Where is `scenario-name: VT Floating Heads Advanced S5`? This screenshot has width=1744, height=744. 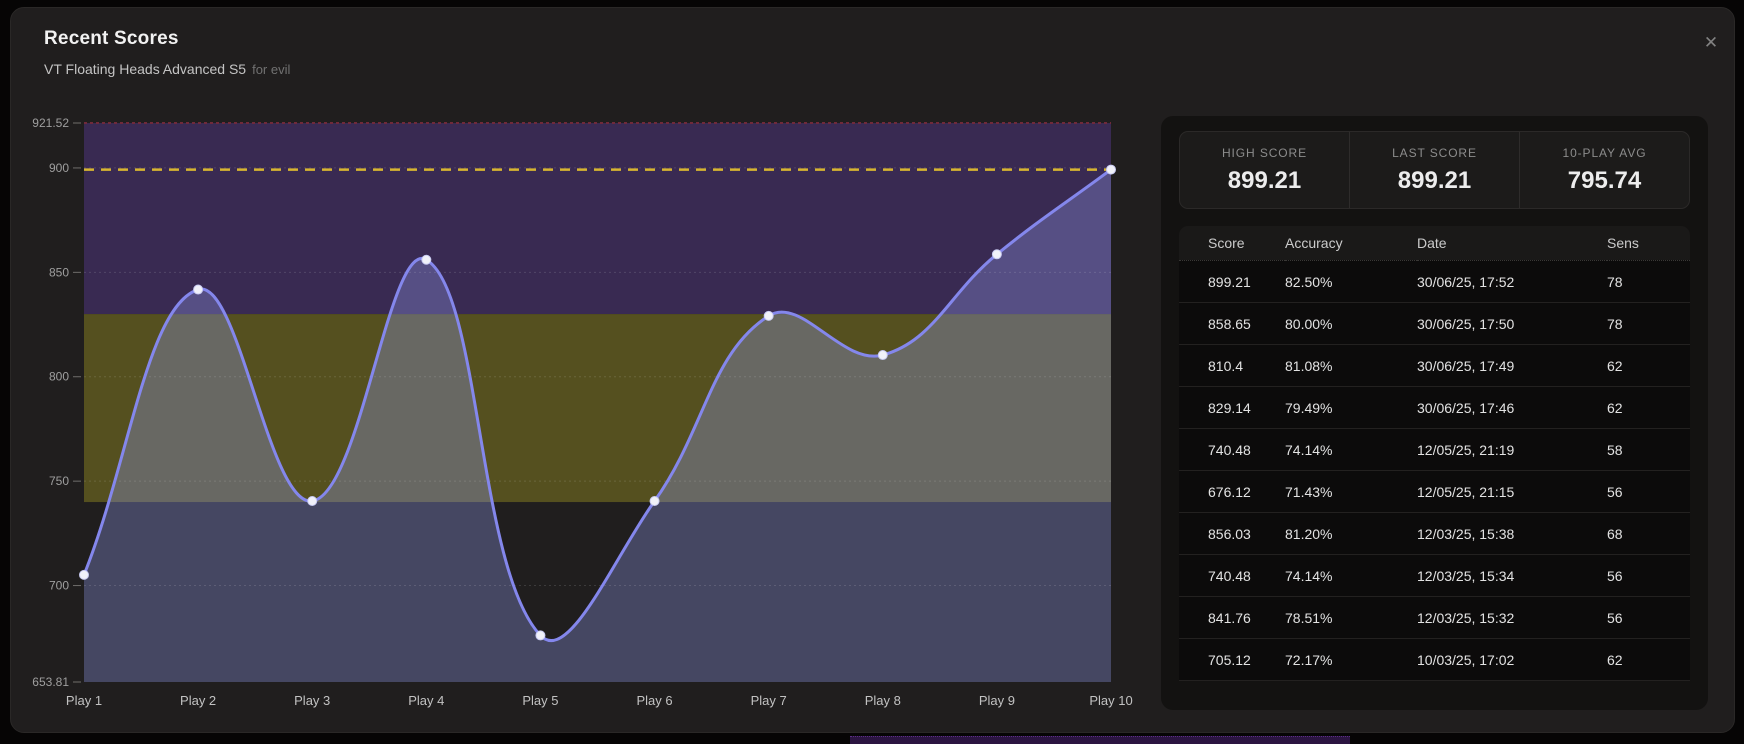
scenario-name: VT Floating Heads Advanced S5 is located at coordinates (145, 69).